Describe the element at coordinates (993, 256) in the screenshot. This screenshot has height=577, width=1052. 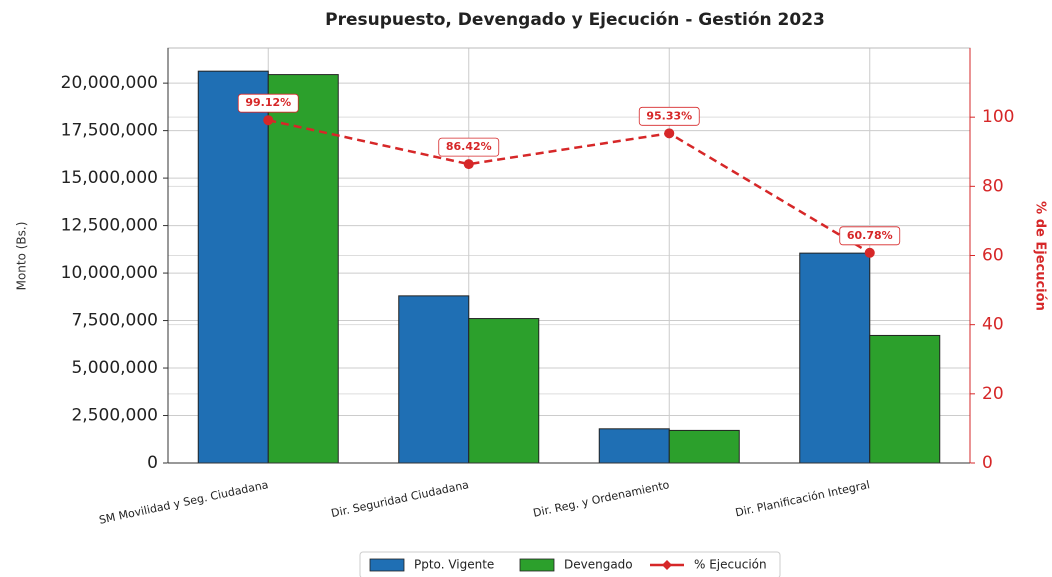
I see `y2-tick-label: 60` at that location.